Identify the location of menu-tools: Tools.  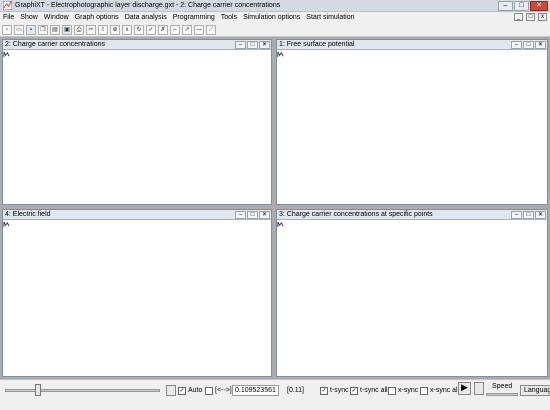
(229, 17).